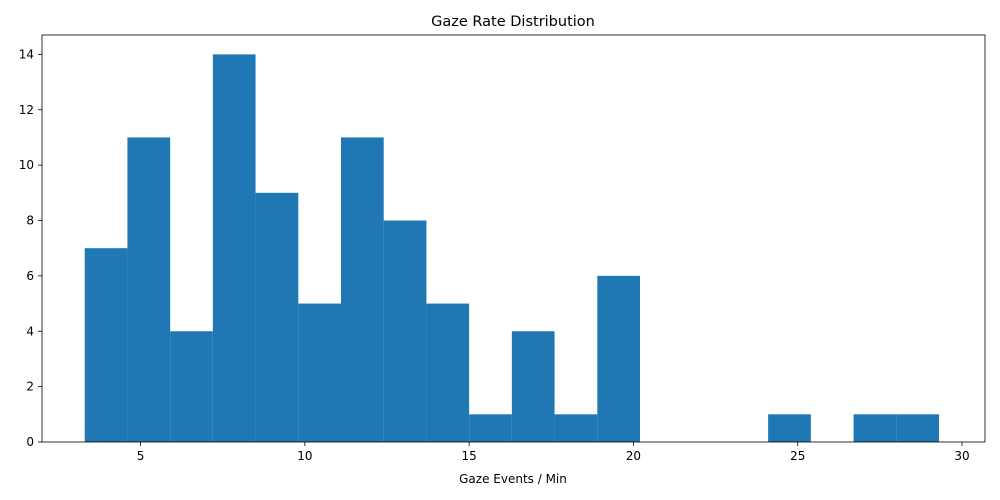 This screenshot has height=500, width=1000. What do you see at coordinates (26, 110) in the screenshot?
I see `y-tick-label-6: 12` at bounding box center [26, 110].